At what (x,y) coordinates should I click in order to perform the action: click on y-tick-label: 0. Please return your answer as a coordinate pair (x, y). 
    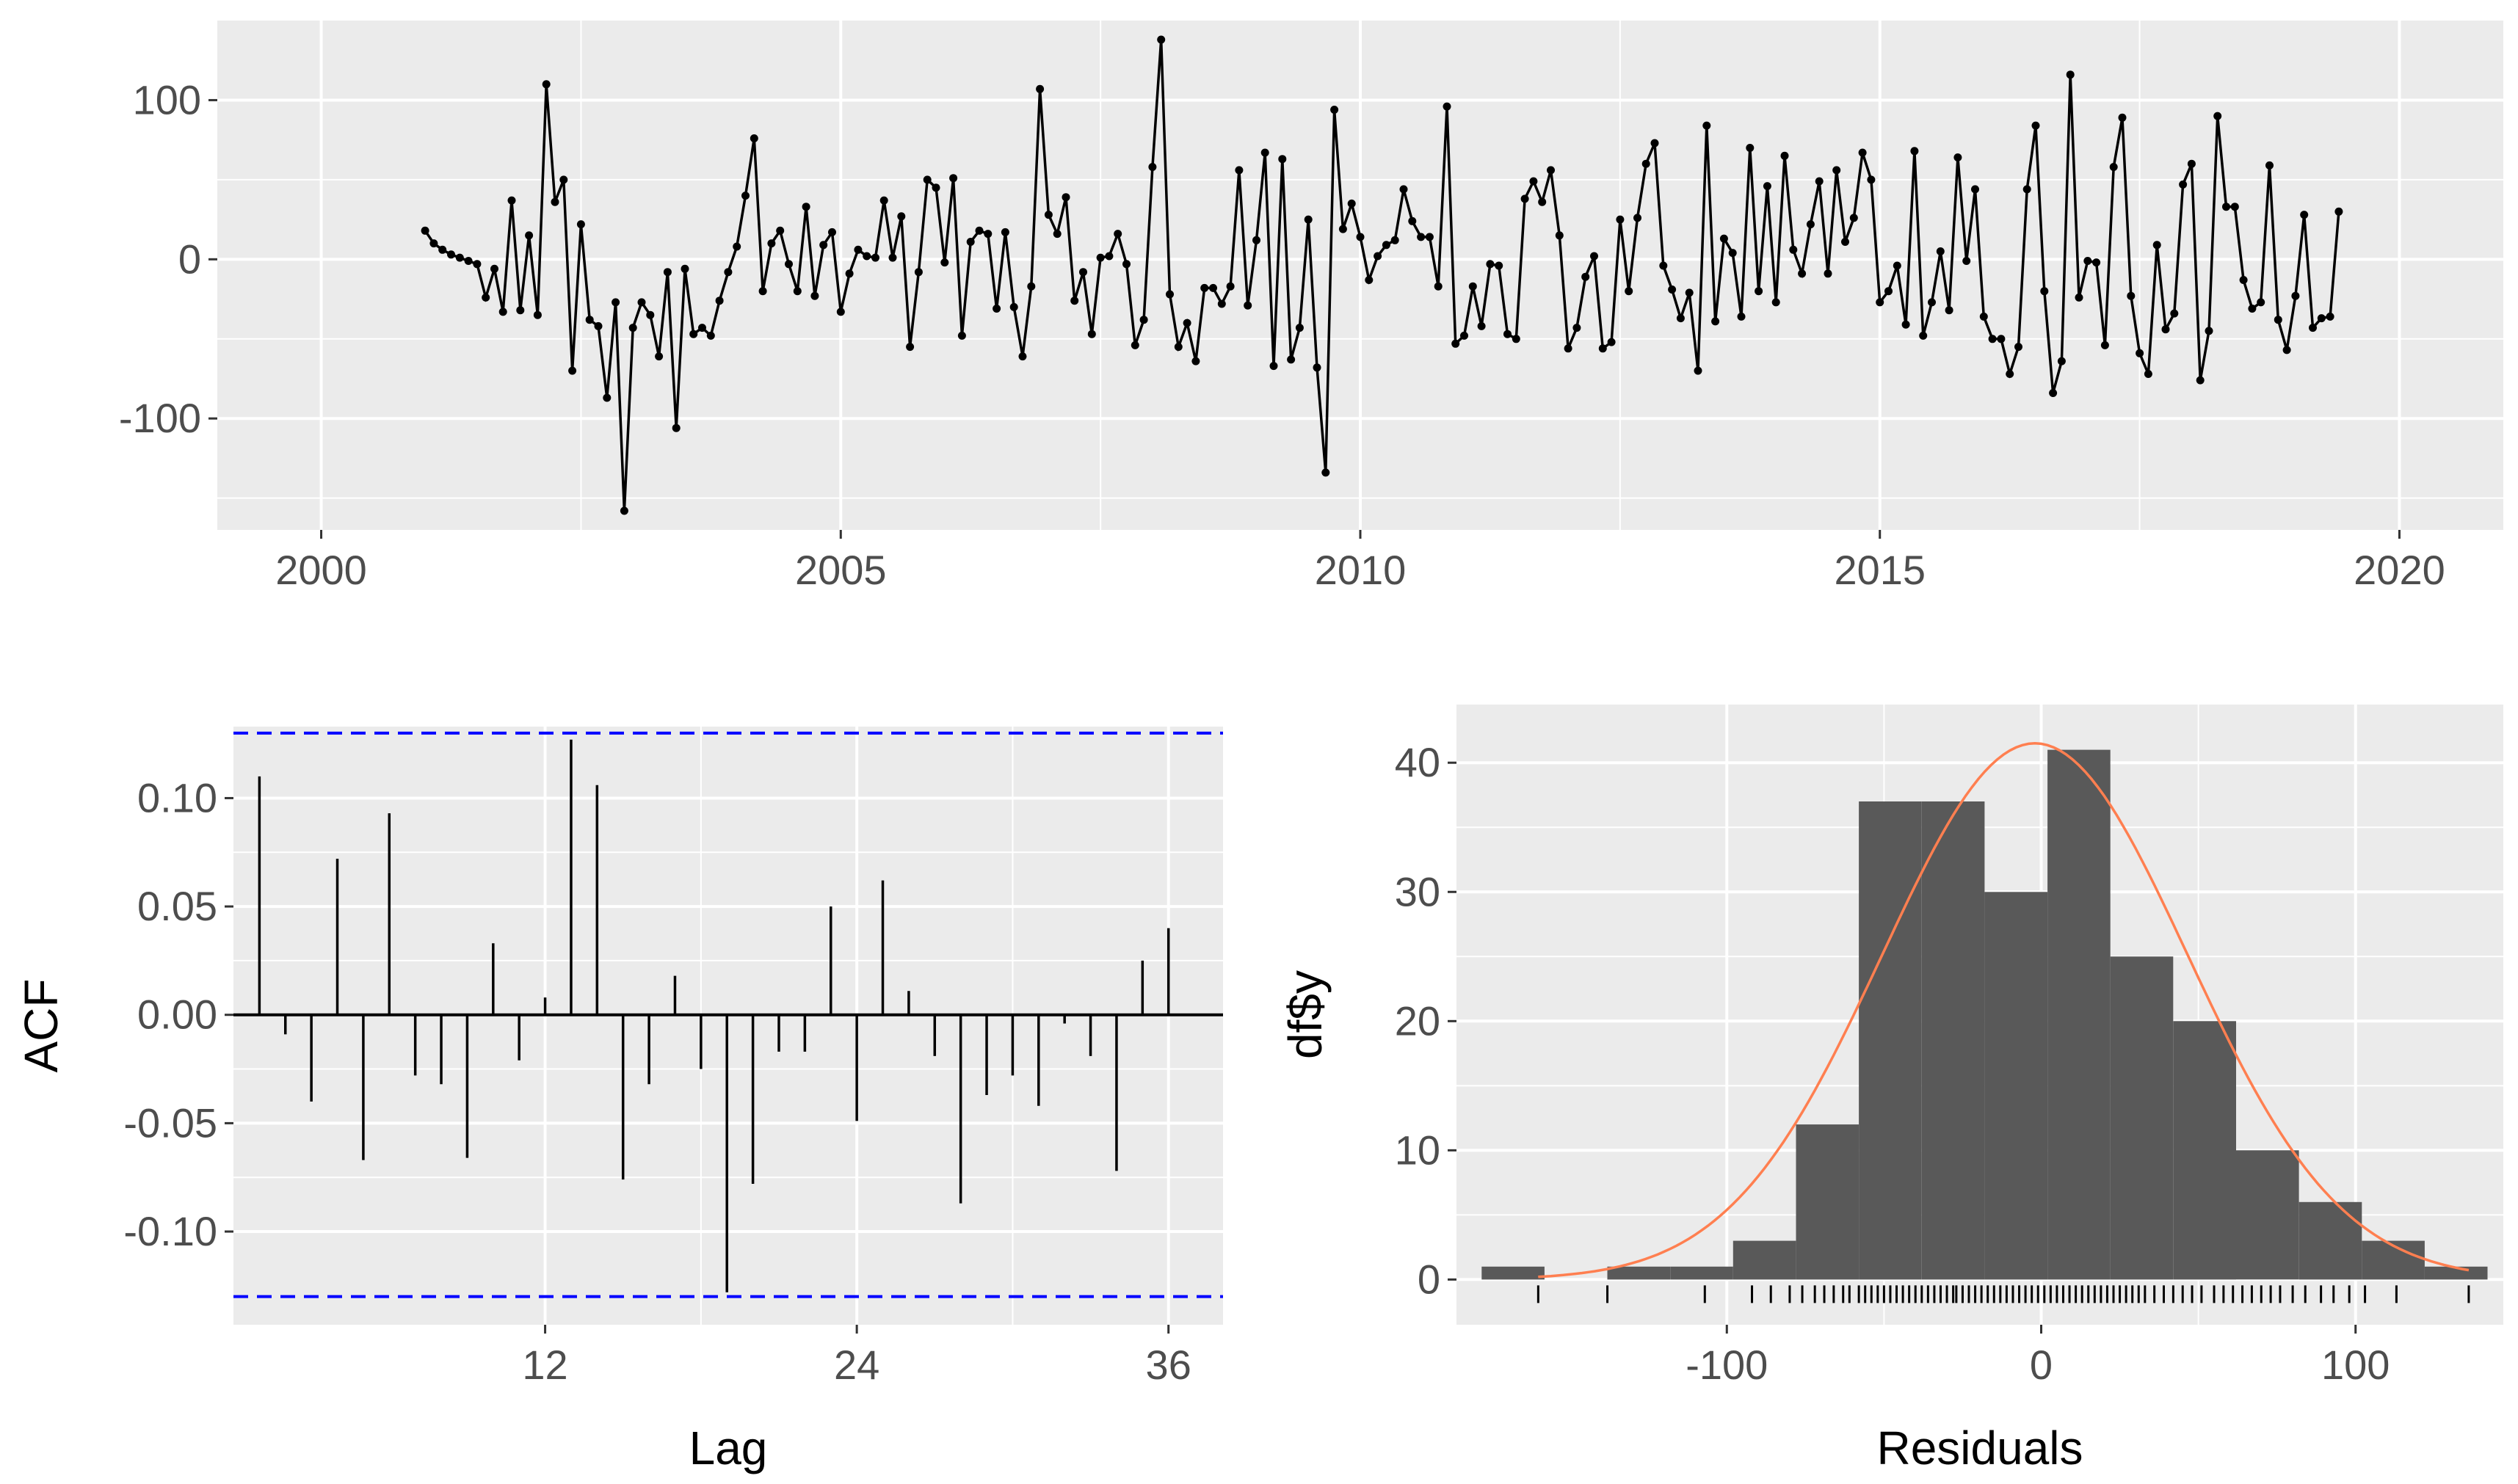
    Looking at the image, I should click on (1429, 1279).